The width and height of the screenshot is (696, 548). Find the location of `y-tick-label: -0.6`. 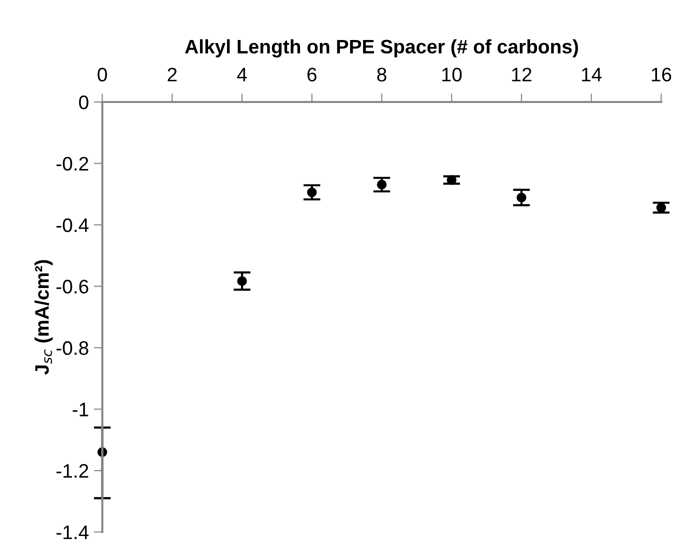

y-tick-label: -0.6 is located at coordinates (72, 287).